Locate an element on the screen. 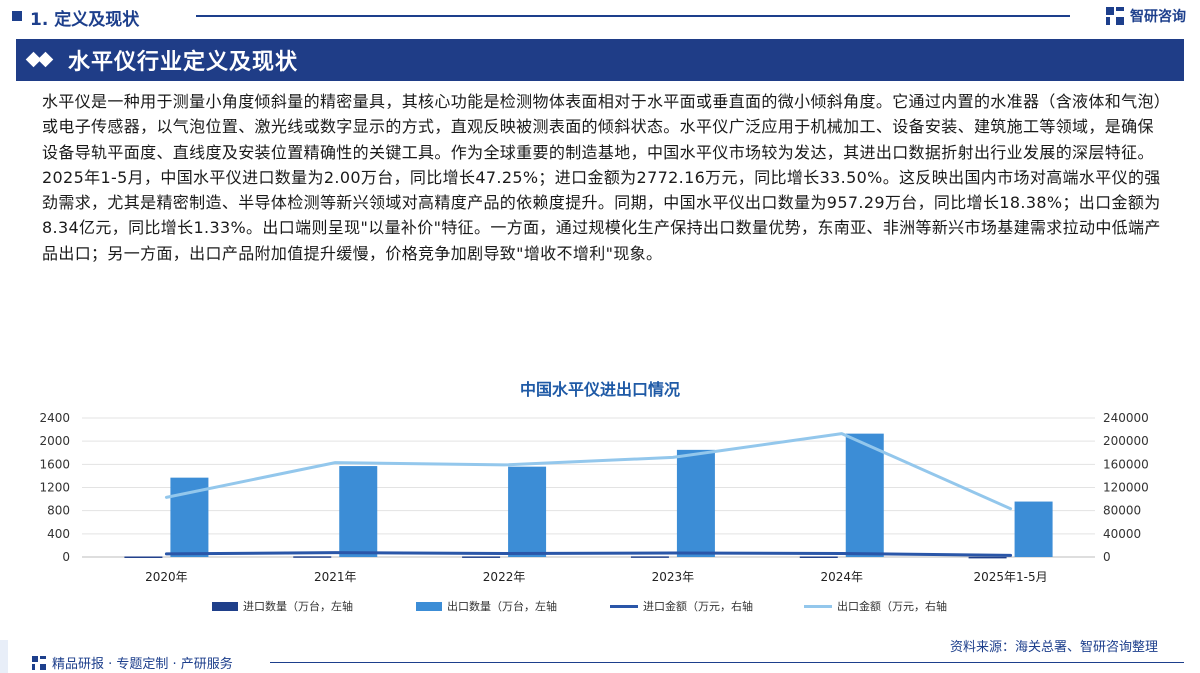 The width and height of the screenshot is (1200, 673). left-tick-label: 800 is located at coordinates (58, 511).